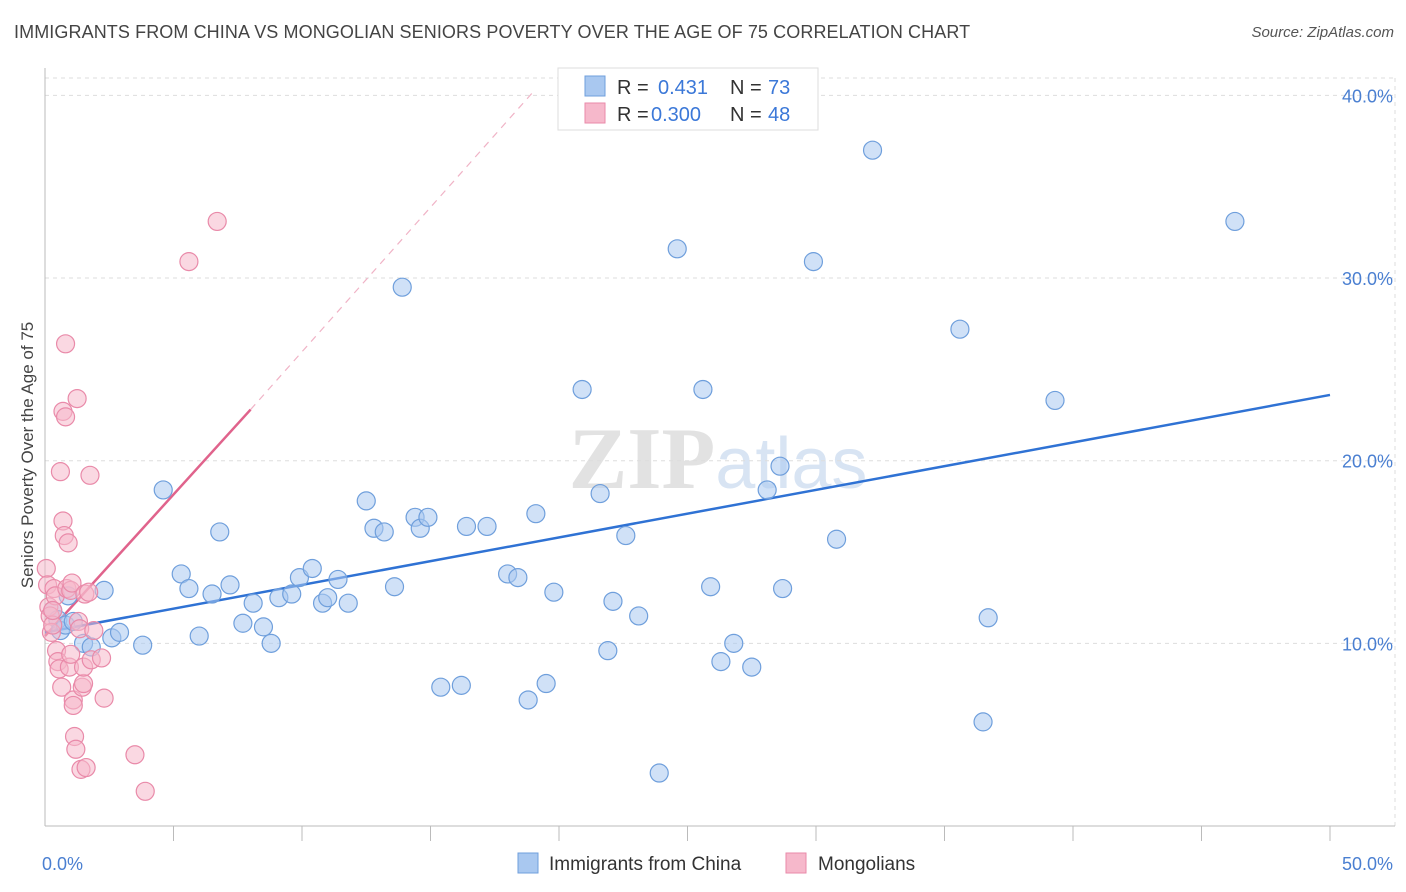 The width and height of the screenshot is (1406, 892). I want to click on stats-legend-n-label-pink: N =, so click(746, 115).